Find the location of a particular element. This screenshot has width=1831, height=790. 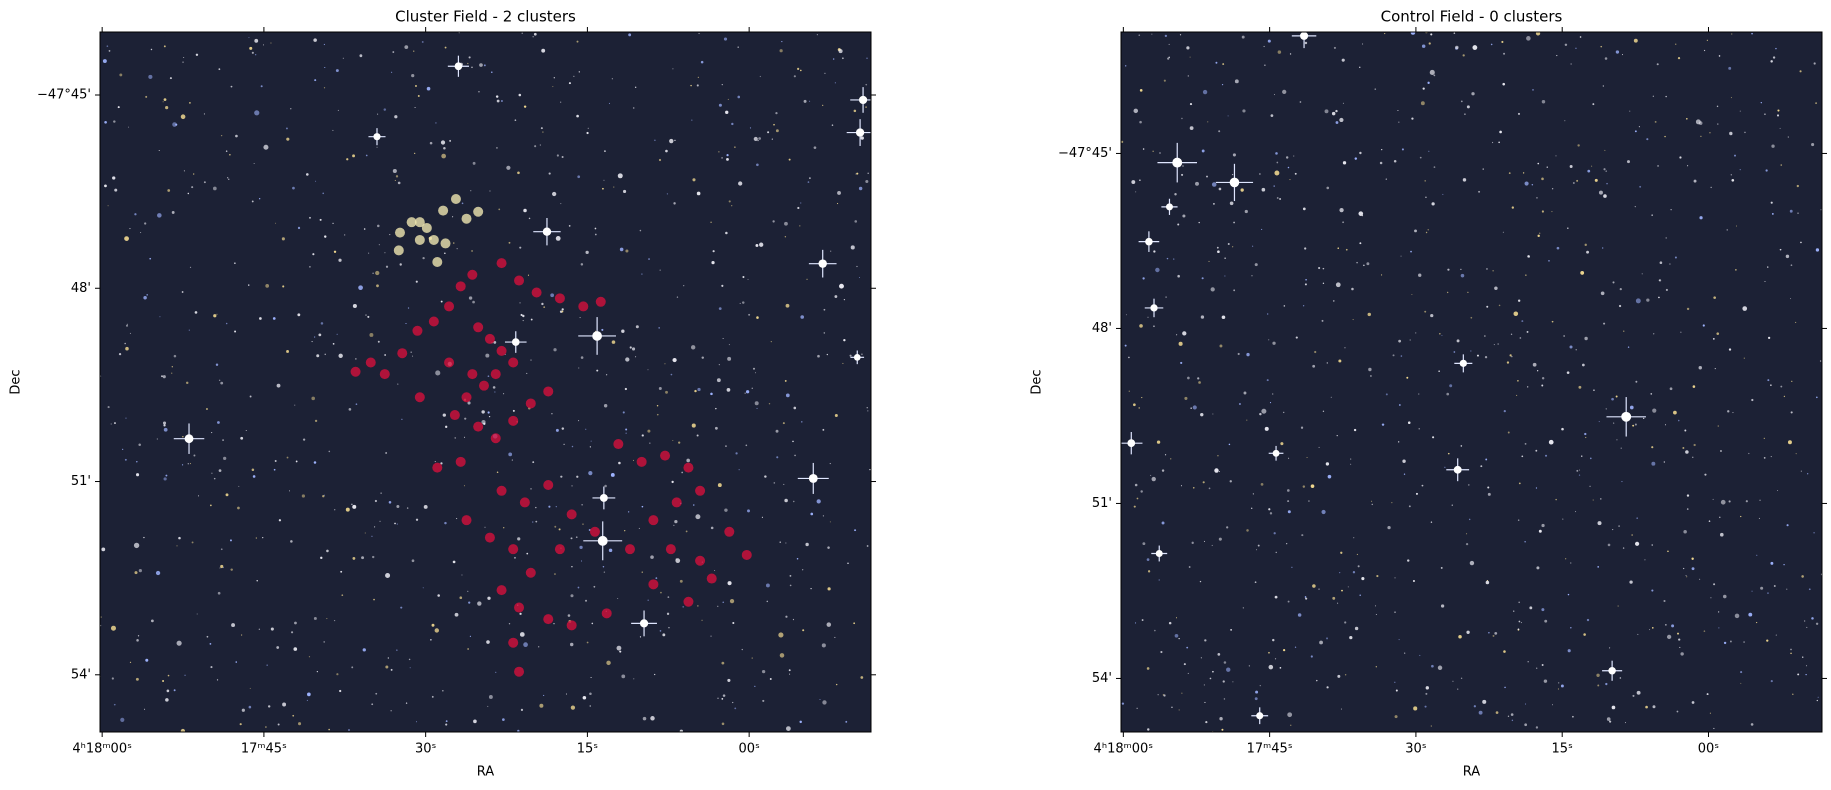

y-tick-label: 48' is located at coordinates (1102, 328).